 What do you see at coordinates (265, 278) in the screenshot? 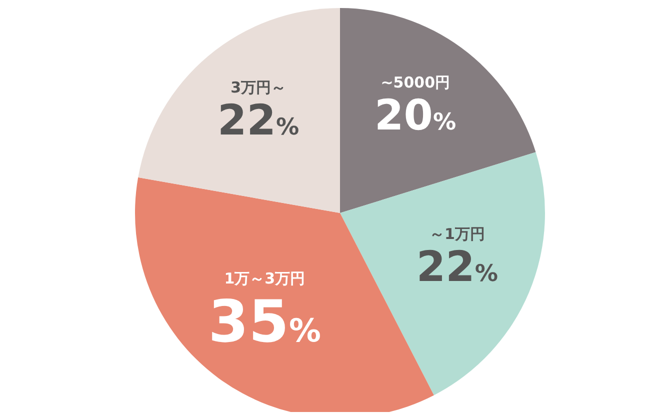
I see `slice-label: 1万～3万円` at bounding box center [265, 278].